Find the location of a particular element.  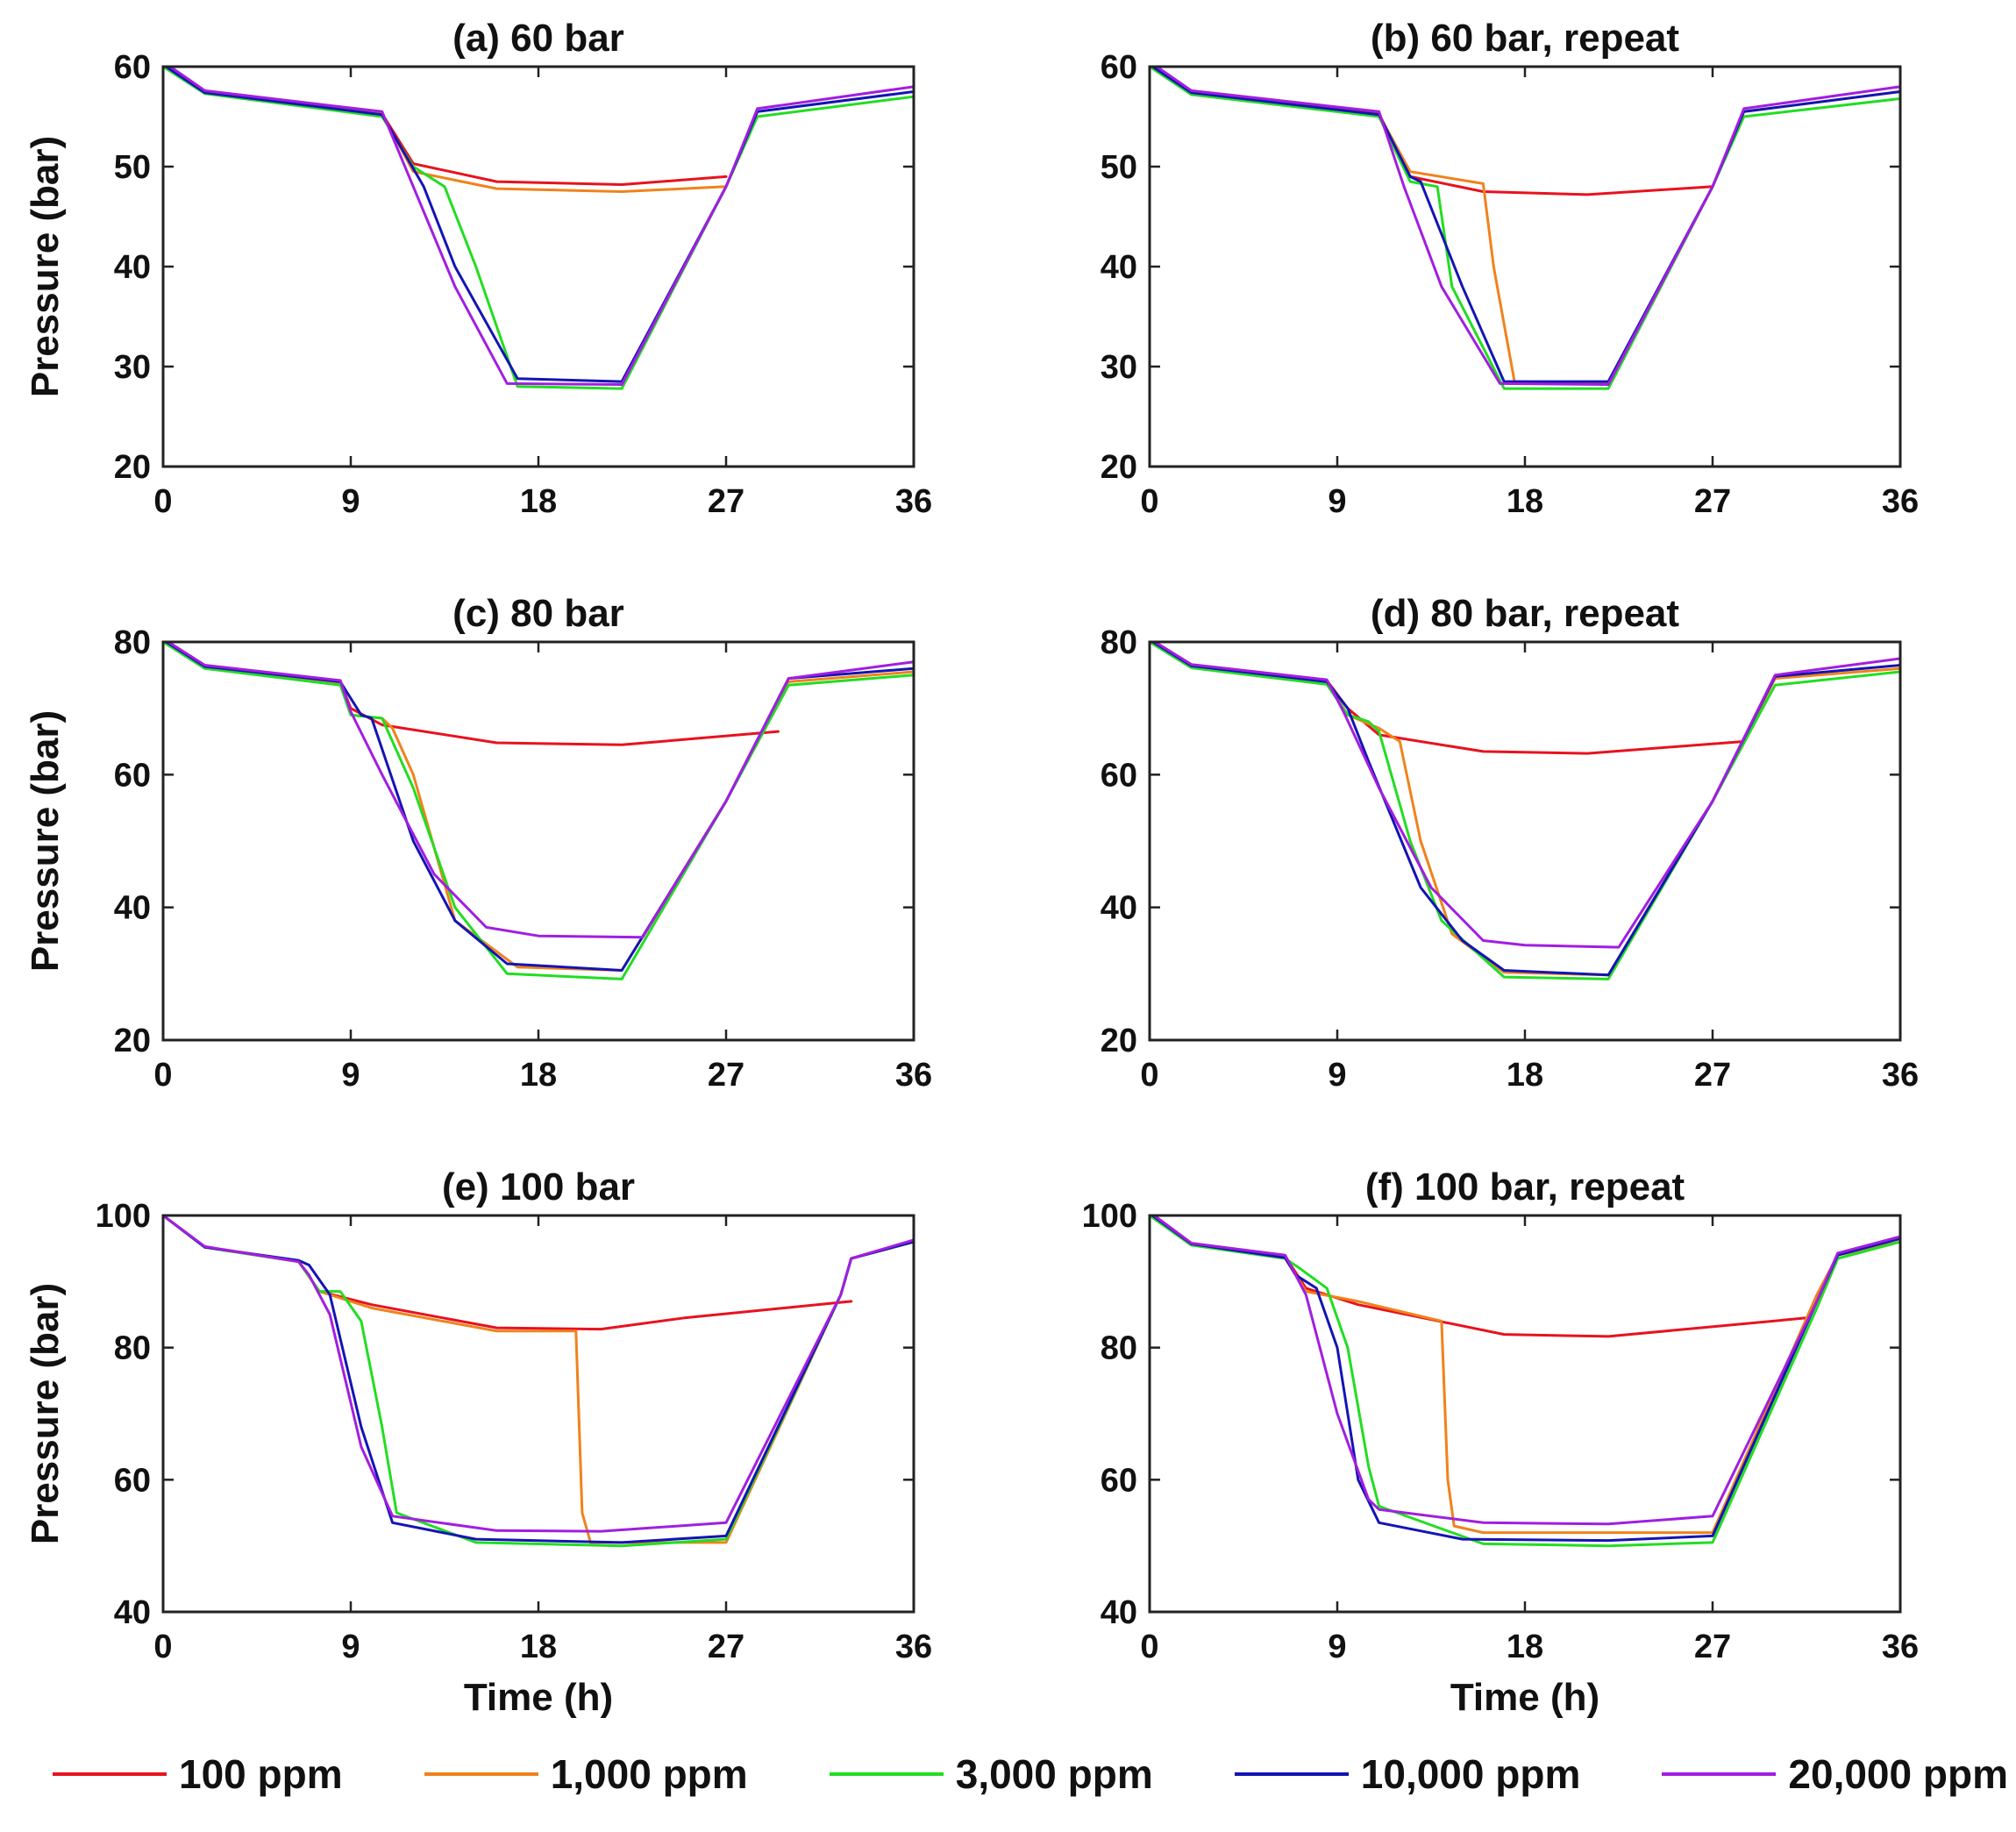

legend-item: 3,000 ppm is located at coordinates (991, 1774).